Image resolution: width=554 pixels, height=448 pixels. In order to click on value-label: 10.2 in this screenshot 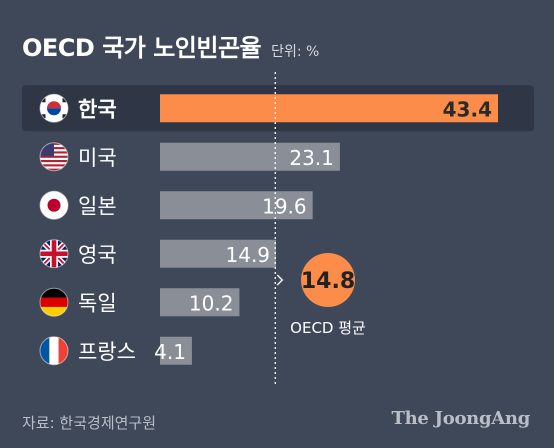, I will do `click(211, 303)`.